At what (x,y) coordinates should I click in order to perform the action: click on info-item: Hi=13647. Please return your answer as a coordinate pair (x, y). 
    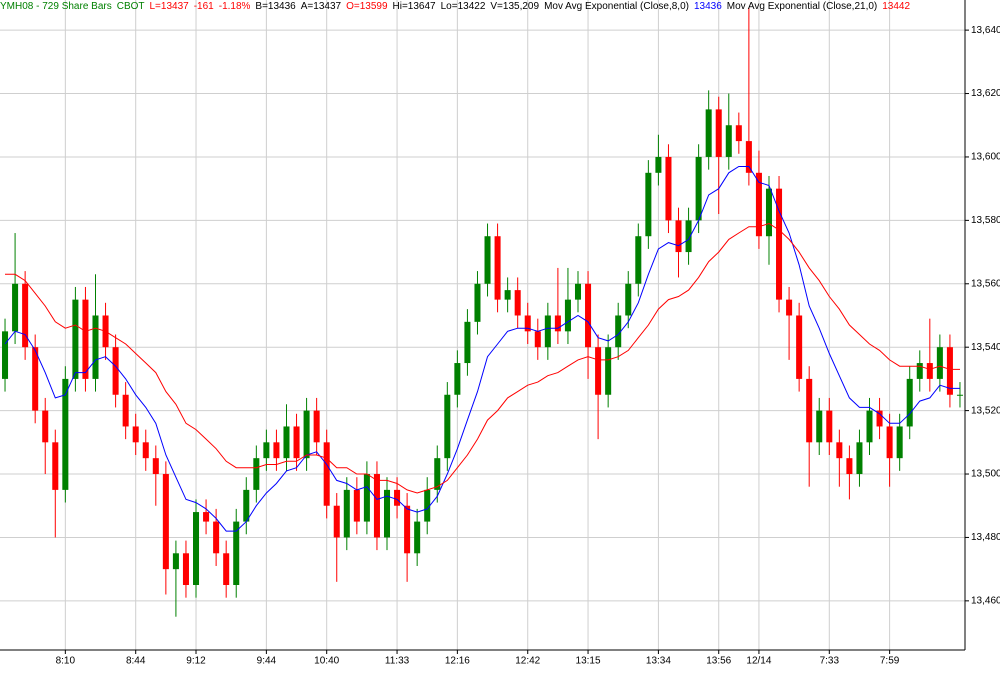
    Looking at the image, I should click on (415, 6).